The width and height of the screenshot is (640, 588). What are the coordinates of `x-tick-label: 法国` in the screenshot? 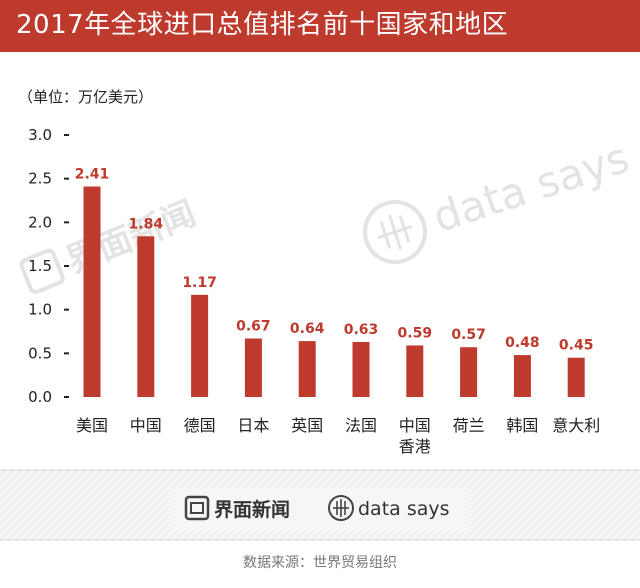 It's located at (361, 425).